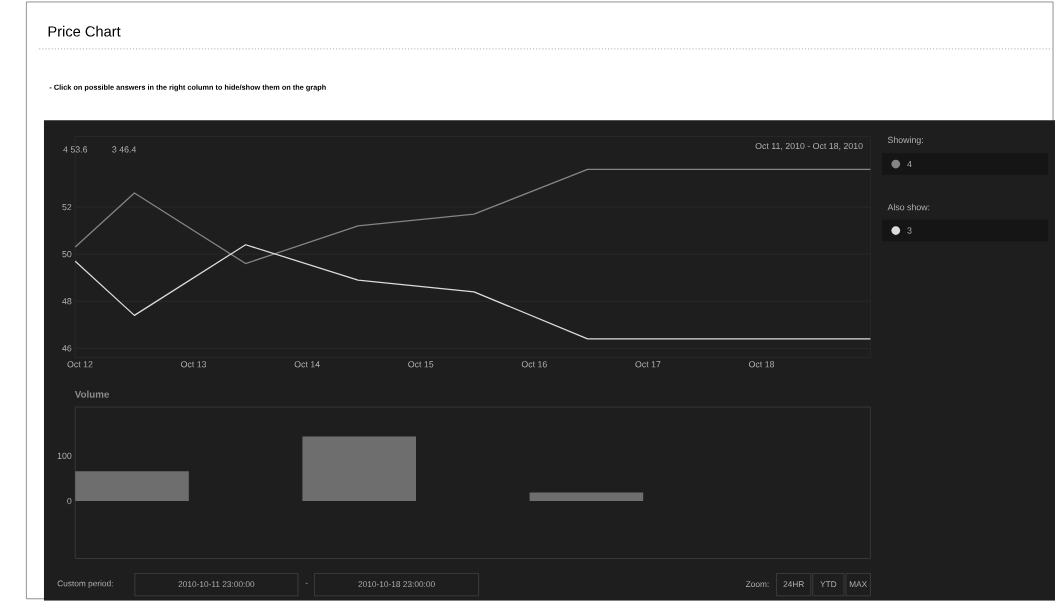  Describe the element at coordinates (307, 364) in the screenshot. I see `x-tick-label: Oct 14` at that location.